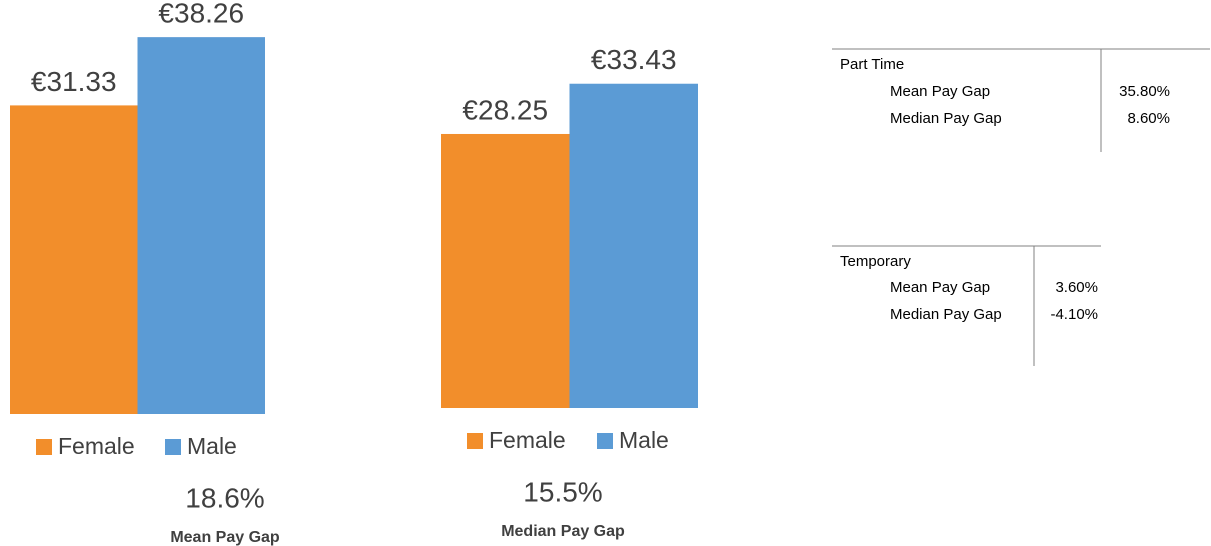 This screenshot has height=546, width=1211. What do you see at coordinates (505, 109) in the screenshot?
I see `value-label: €28.25` at bounding box center [505, 109].